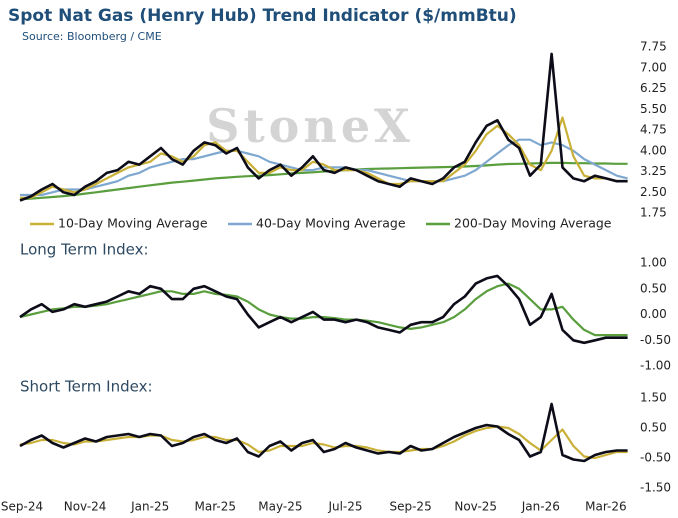  Describe the element at coordinates (653, 171) in the screenshot. I see `y-tick-label: 3.25` at that location.